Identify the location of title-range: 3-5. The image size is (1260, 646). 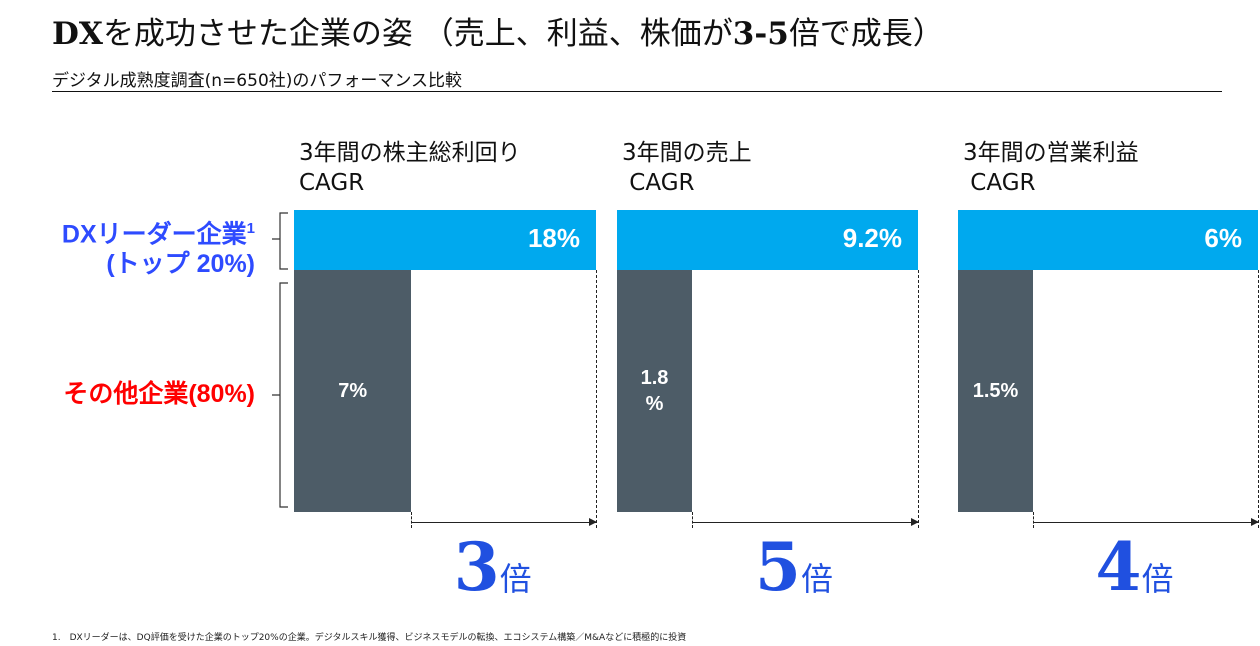
(760, 34).